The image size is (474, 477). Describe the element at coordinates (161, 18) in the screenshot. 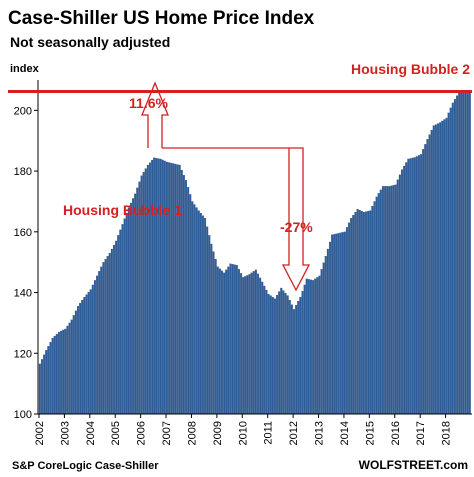

I see `chart-title: Case-Shiller US Home Price Index` at that location.